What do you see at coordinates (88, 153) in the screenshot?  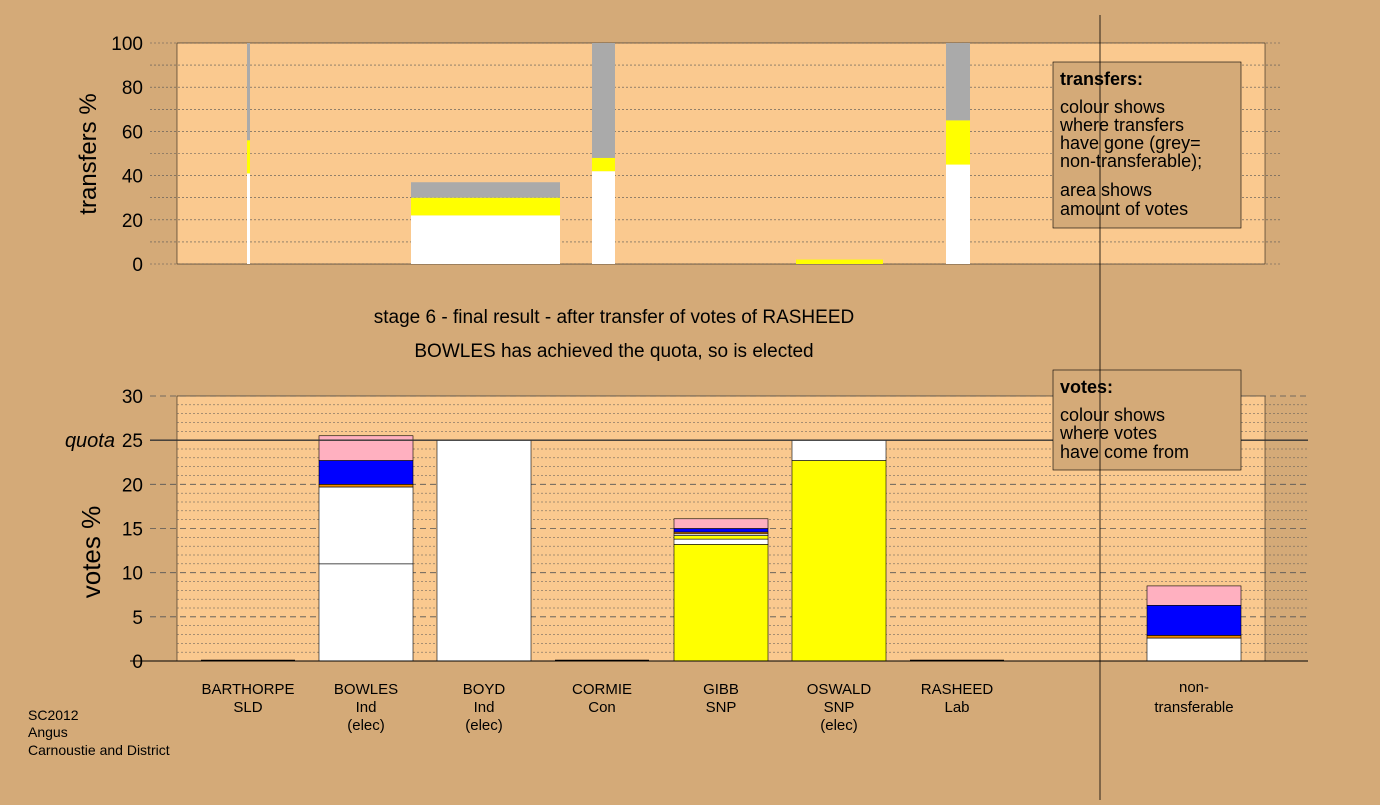 I see `transfers-y-axis-label: transfers %` at bounding box center [88, 153].